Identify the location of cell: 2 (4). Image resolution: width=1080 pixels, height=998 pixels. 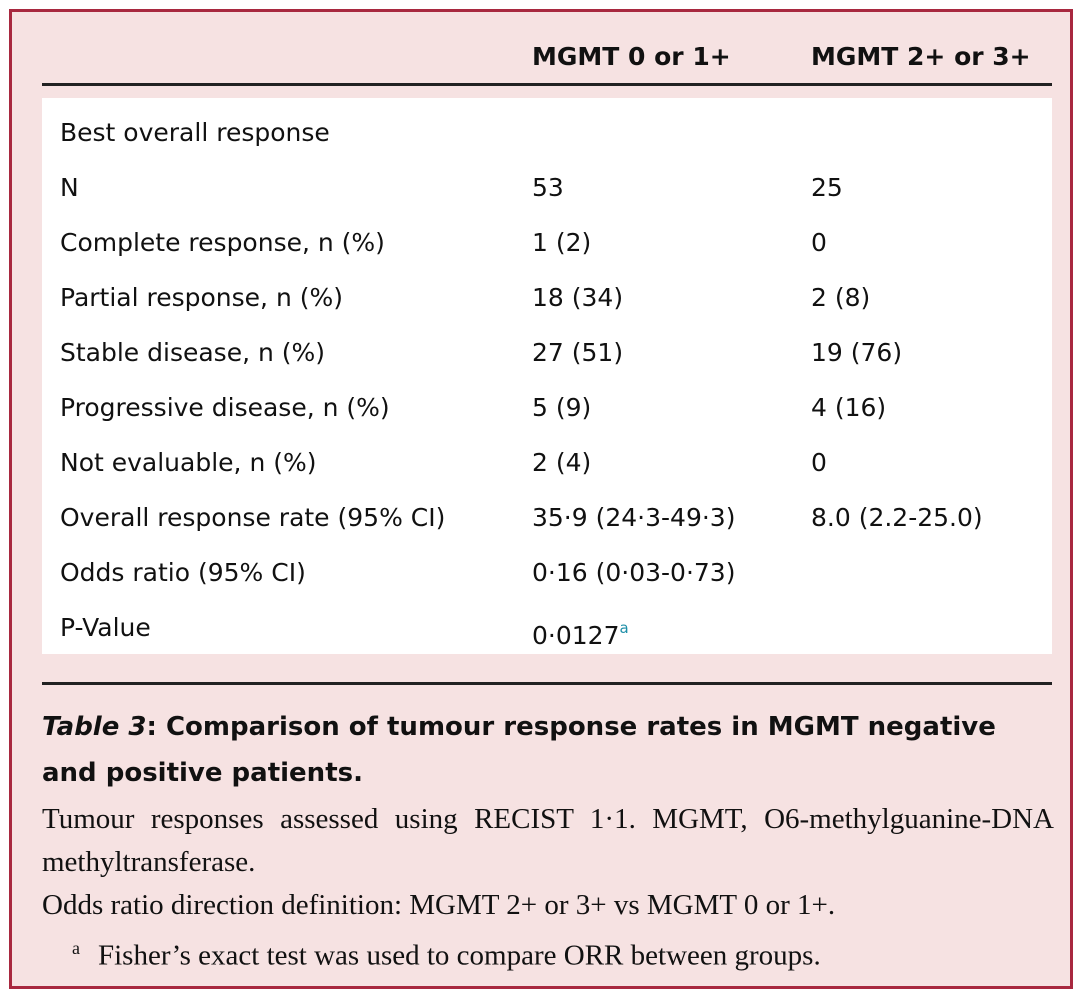
(561, 463).